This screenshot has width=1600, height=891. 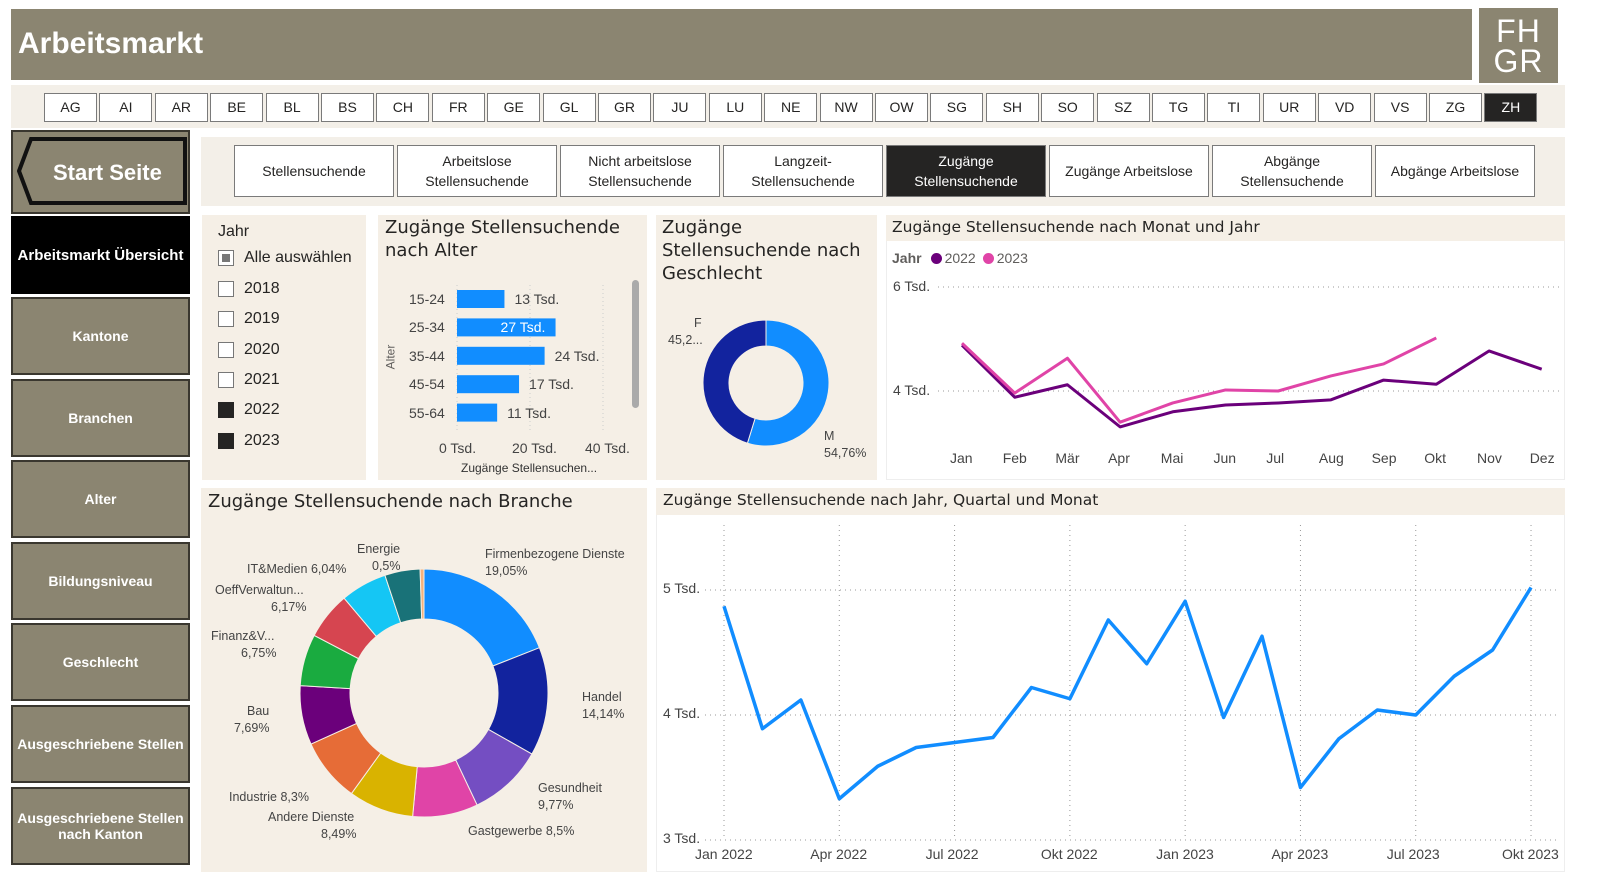 What do you see at coordinates (339, 834) in the screenshot?
I see `industry-label-pct: 8,49%` at bounding box center [339, 834].